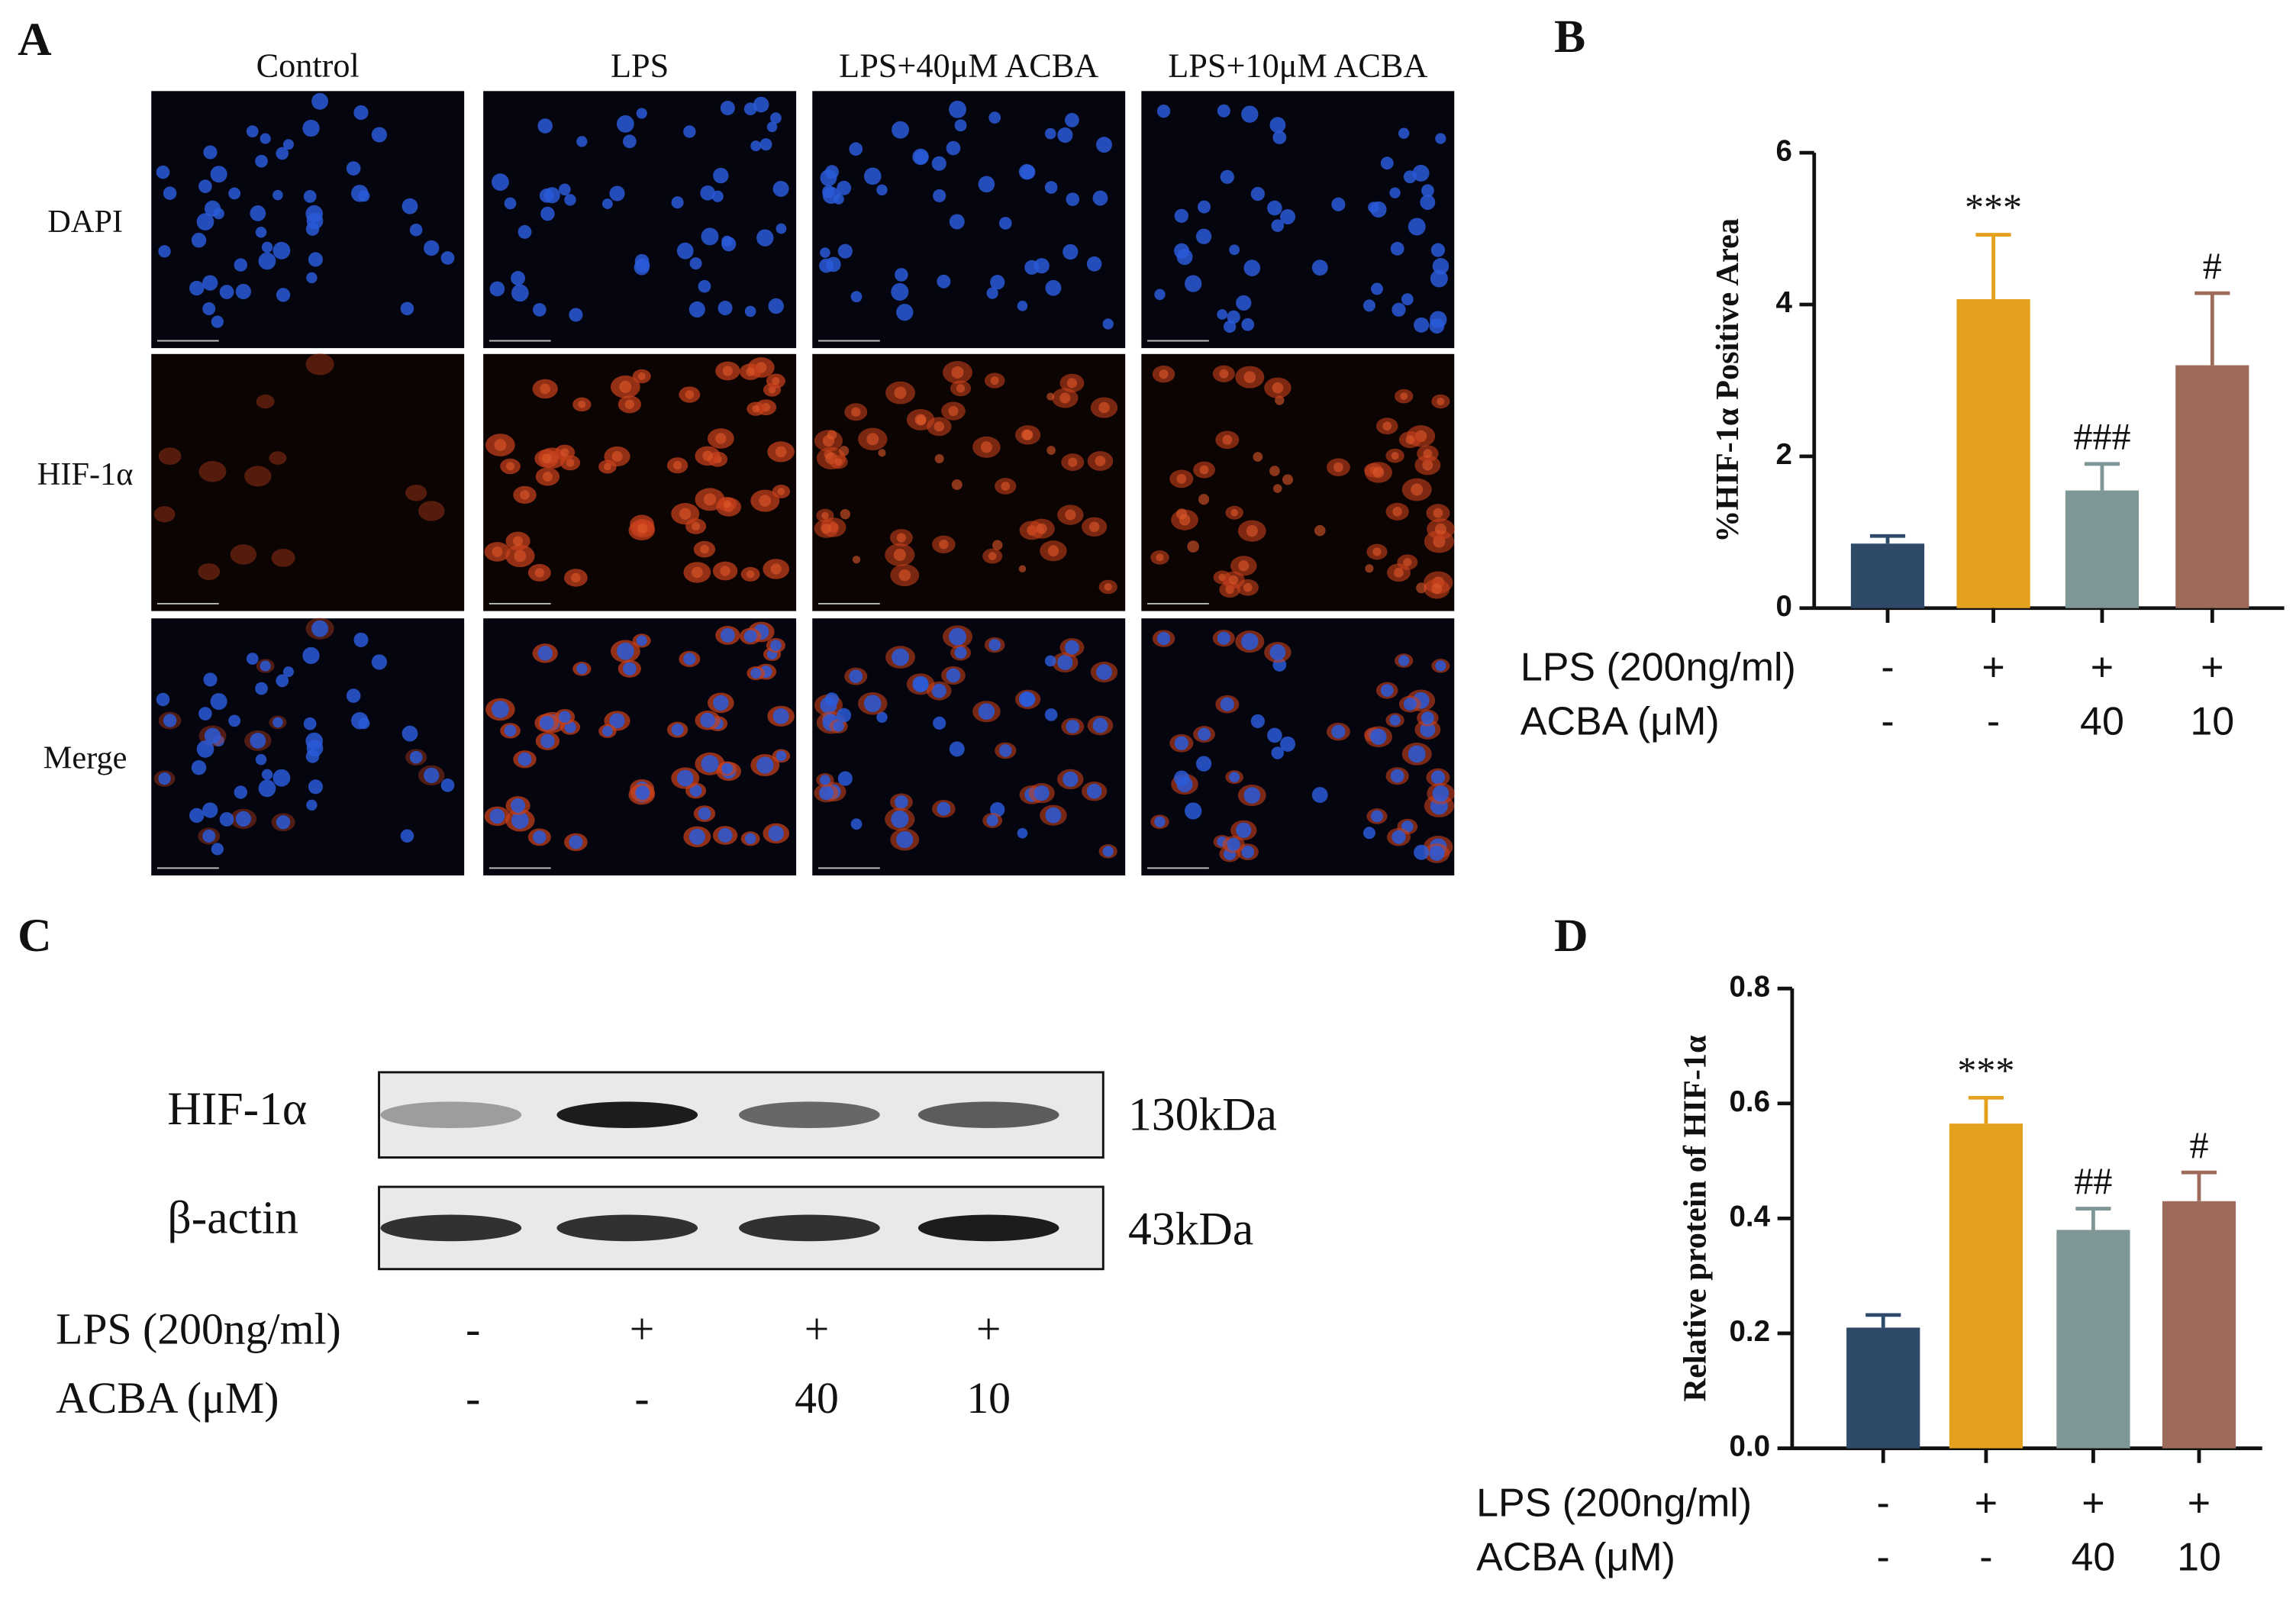 This screenshot has height=1599, width=2296. Describe the element at coordinates (1569, 37) in the screenshot. I see `panel-label: B` at that location.